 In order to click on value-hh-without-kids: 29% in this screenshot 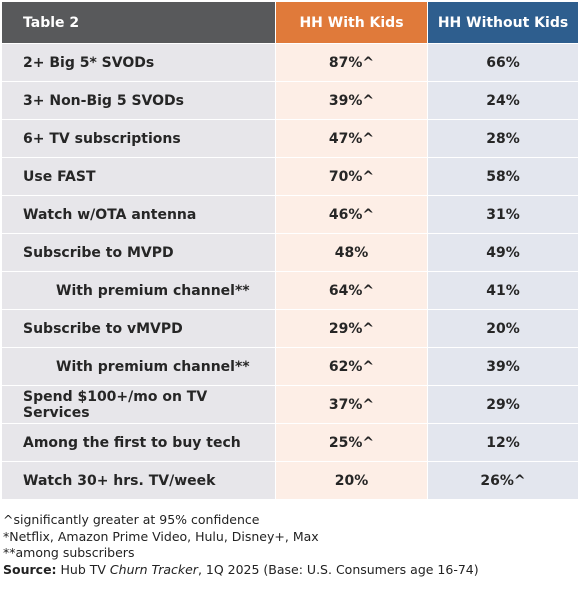, I will do `click(502, 404)`.